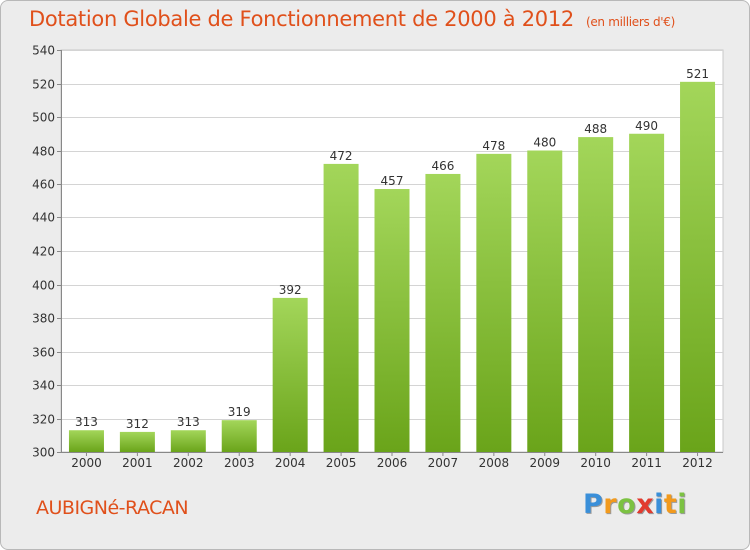  What do you see at coordinates (43, 453) in the screenshot?
I see `y-tick-label: 300` at bounding box center [43, 453].